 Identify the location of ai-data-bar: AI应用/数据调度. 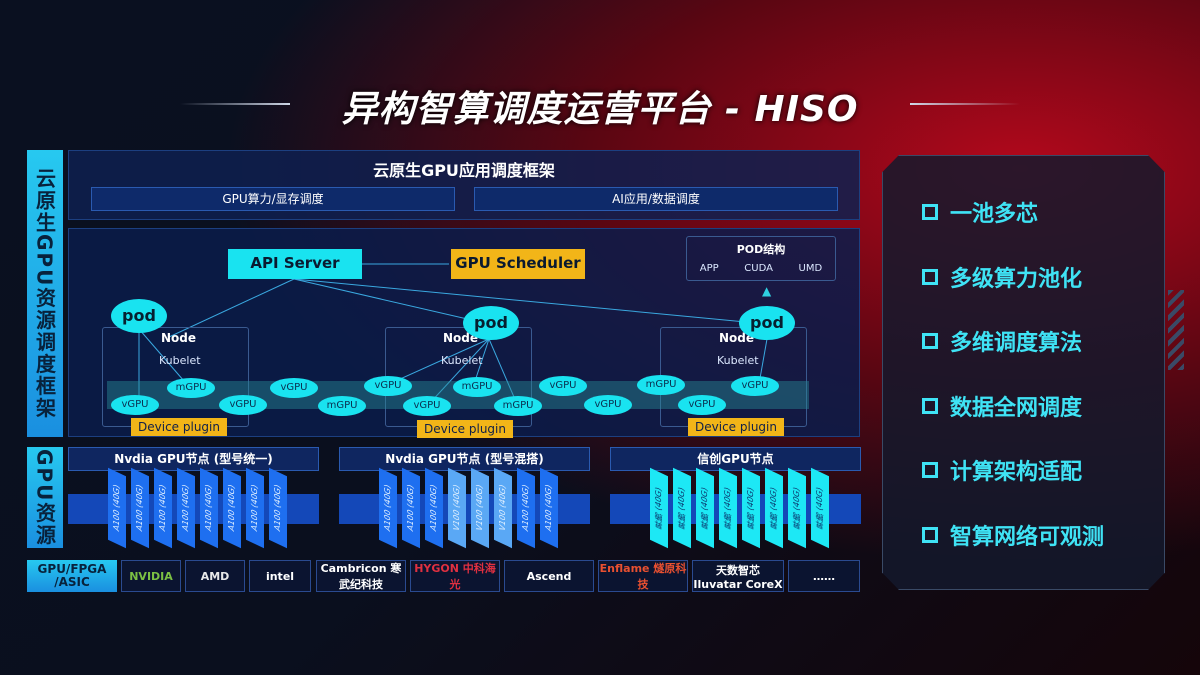
(656, 199).